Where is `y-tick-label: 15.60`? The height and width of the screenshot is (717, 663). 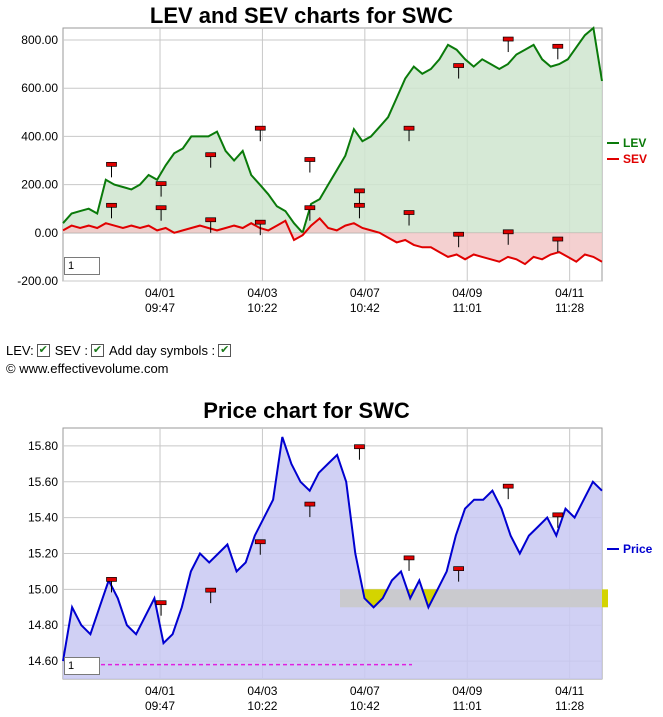 y-tick-label: 15.60 is located at coordinates (43, 482).